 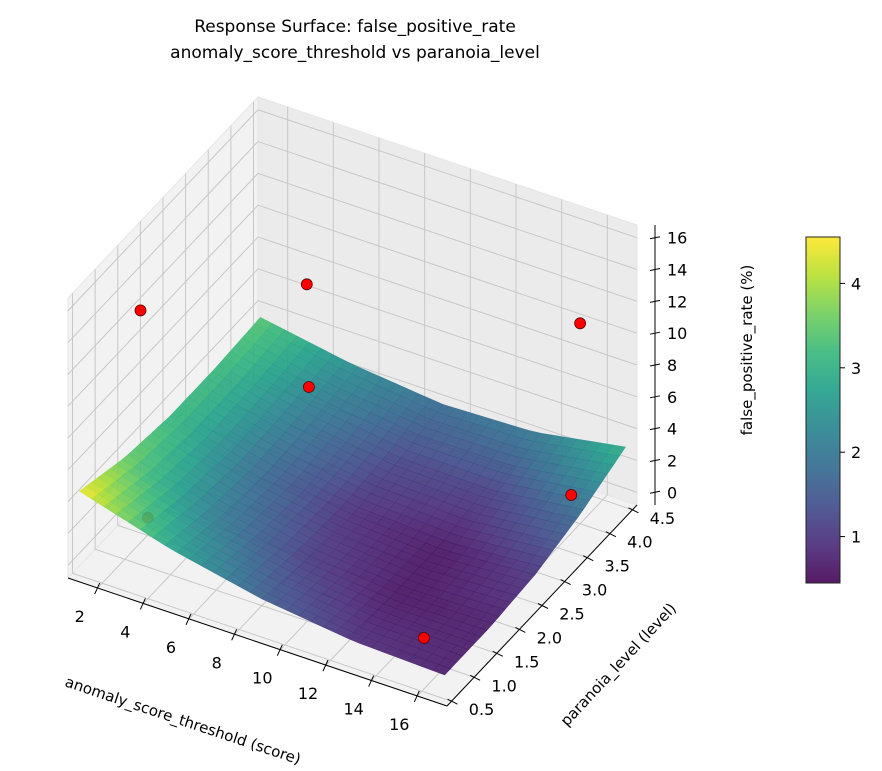 I want to click on colorbar-tick-label: 4, so click(x=856, y=283).